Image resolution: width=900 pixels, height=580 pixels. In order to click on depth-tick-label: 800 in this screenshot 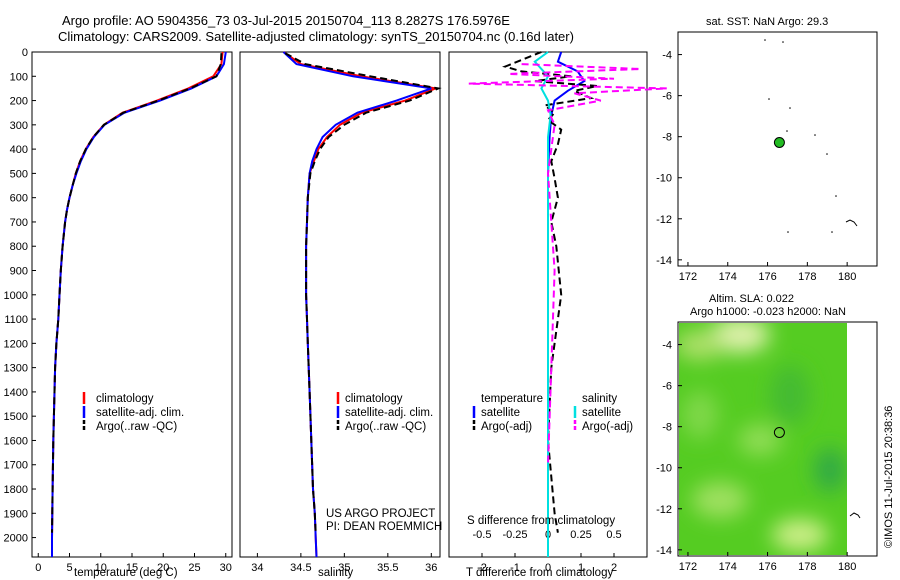, I will do `click(19, 247)`.